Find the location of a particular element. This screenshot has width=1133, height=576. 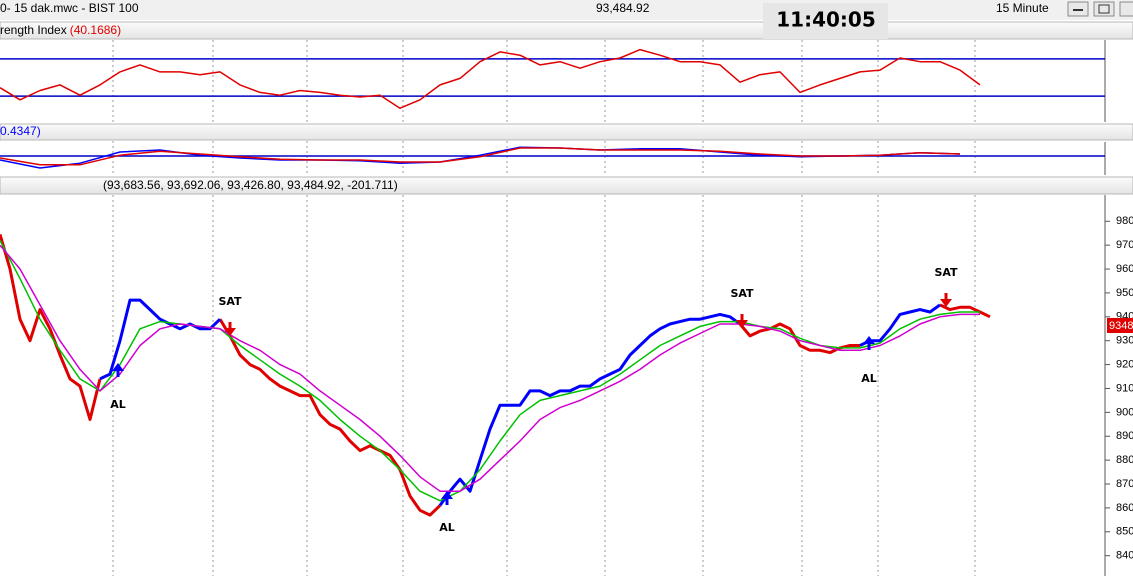

price-header is located at coordinates (566, 185).